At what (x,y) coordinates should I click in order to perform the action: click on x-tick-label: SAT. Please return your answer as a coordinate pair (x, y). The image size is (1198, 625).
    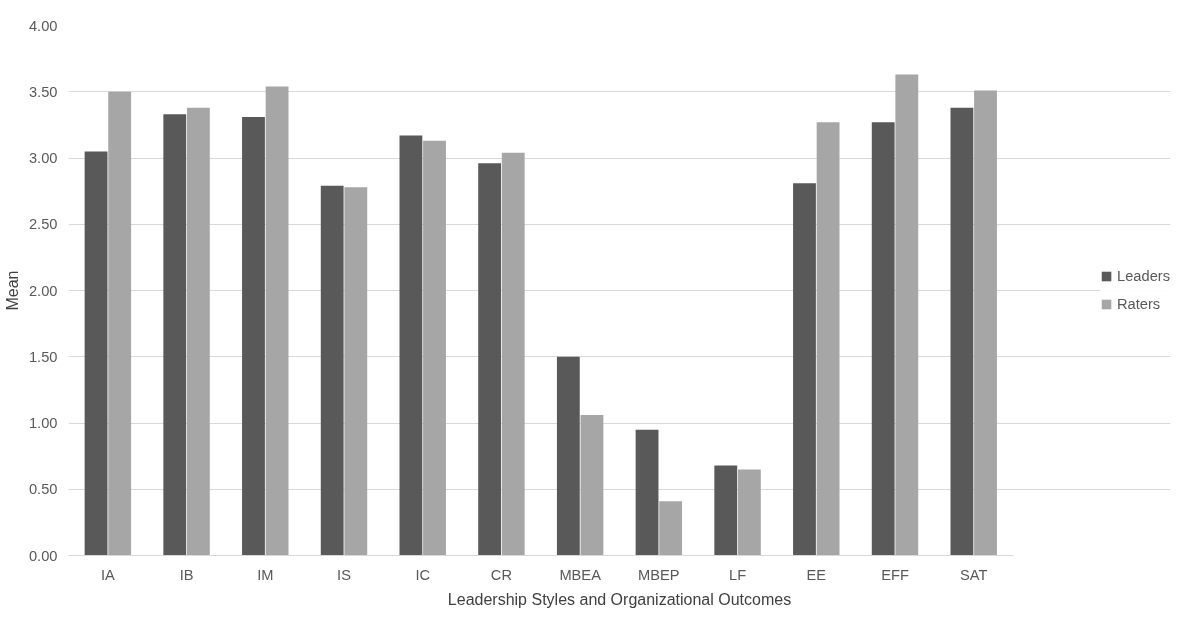
    Looking at the image, I should click on (974, 574).